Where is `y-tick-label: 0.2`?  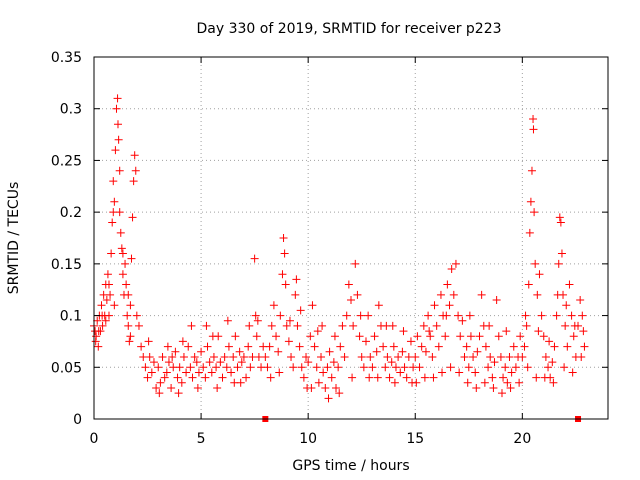
y-tick-label: 0.2 is located at coordinates (71, 213).